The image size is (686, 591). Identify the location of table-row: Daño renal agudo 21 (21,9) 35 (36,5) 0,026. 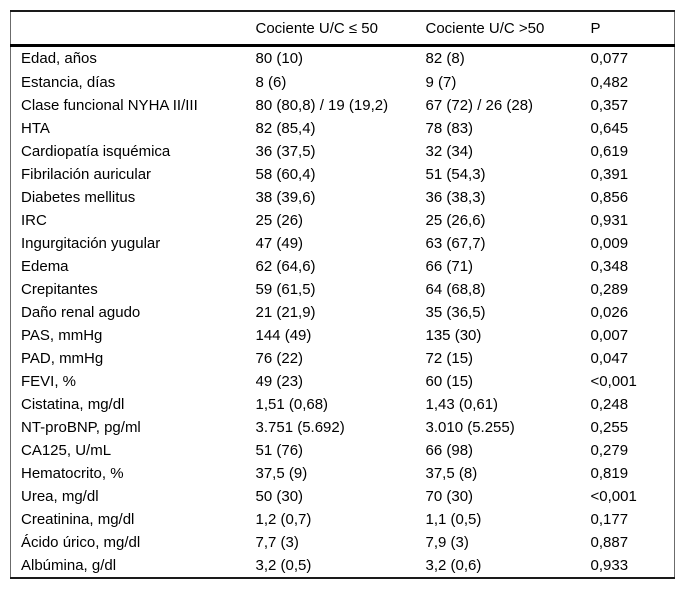
(343, 312).